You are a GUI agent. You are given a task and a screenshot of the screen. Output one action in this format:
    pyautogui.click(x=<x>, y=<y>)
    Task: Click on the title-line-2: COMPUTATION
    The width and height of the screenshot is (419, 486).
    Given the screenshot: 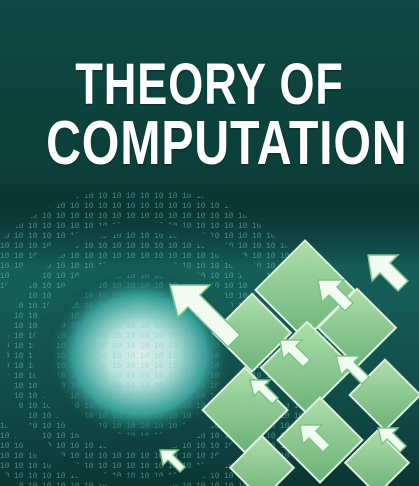 What is the action you would take?
    pyautogui.click(x=227, y=143)
    